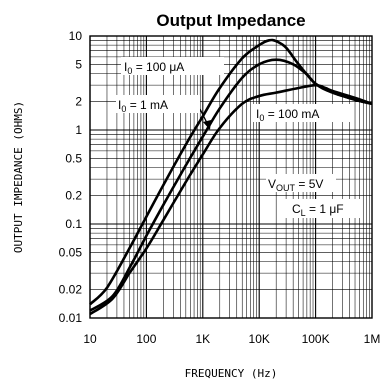 This screenshot has width=380, height=383. I want to click on y-tick-label: 10, so click(76, 36).